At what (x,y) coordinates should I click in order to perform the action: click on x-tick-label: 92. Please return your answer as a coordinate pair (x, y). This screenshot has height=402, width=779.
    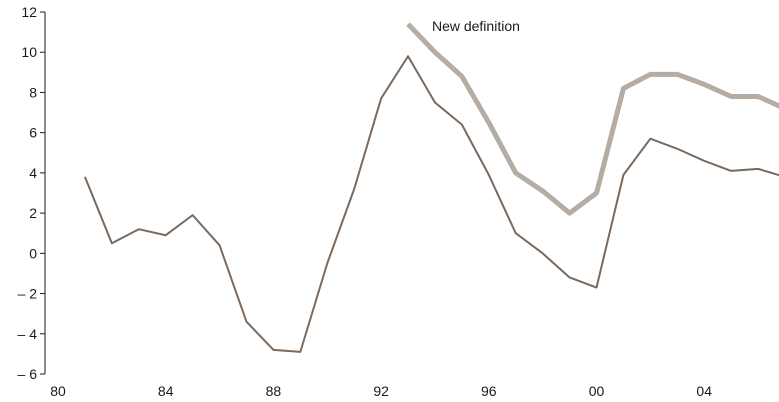
    Looking at the image, I should click on (381, 391).